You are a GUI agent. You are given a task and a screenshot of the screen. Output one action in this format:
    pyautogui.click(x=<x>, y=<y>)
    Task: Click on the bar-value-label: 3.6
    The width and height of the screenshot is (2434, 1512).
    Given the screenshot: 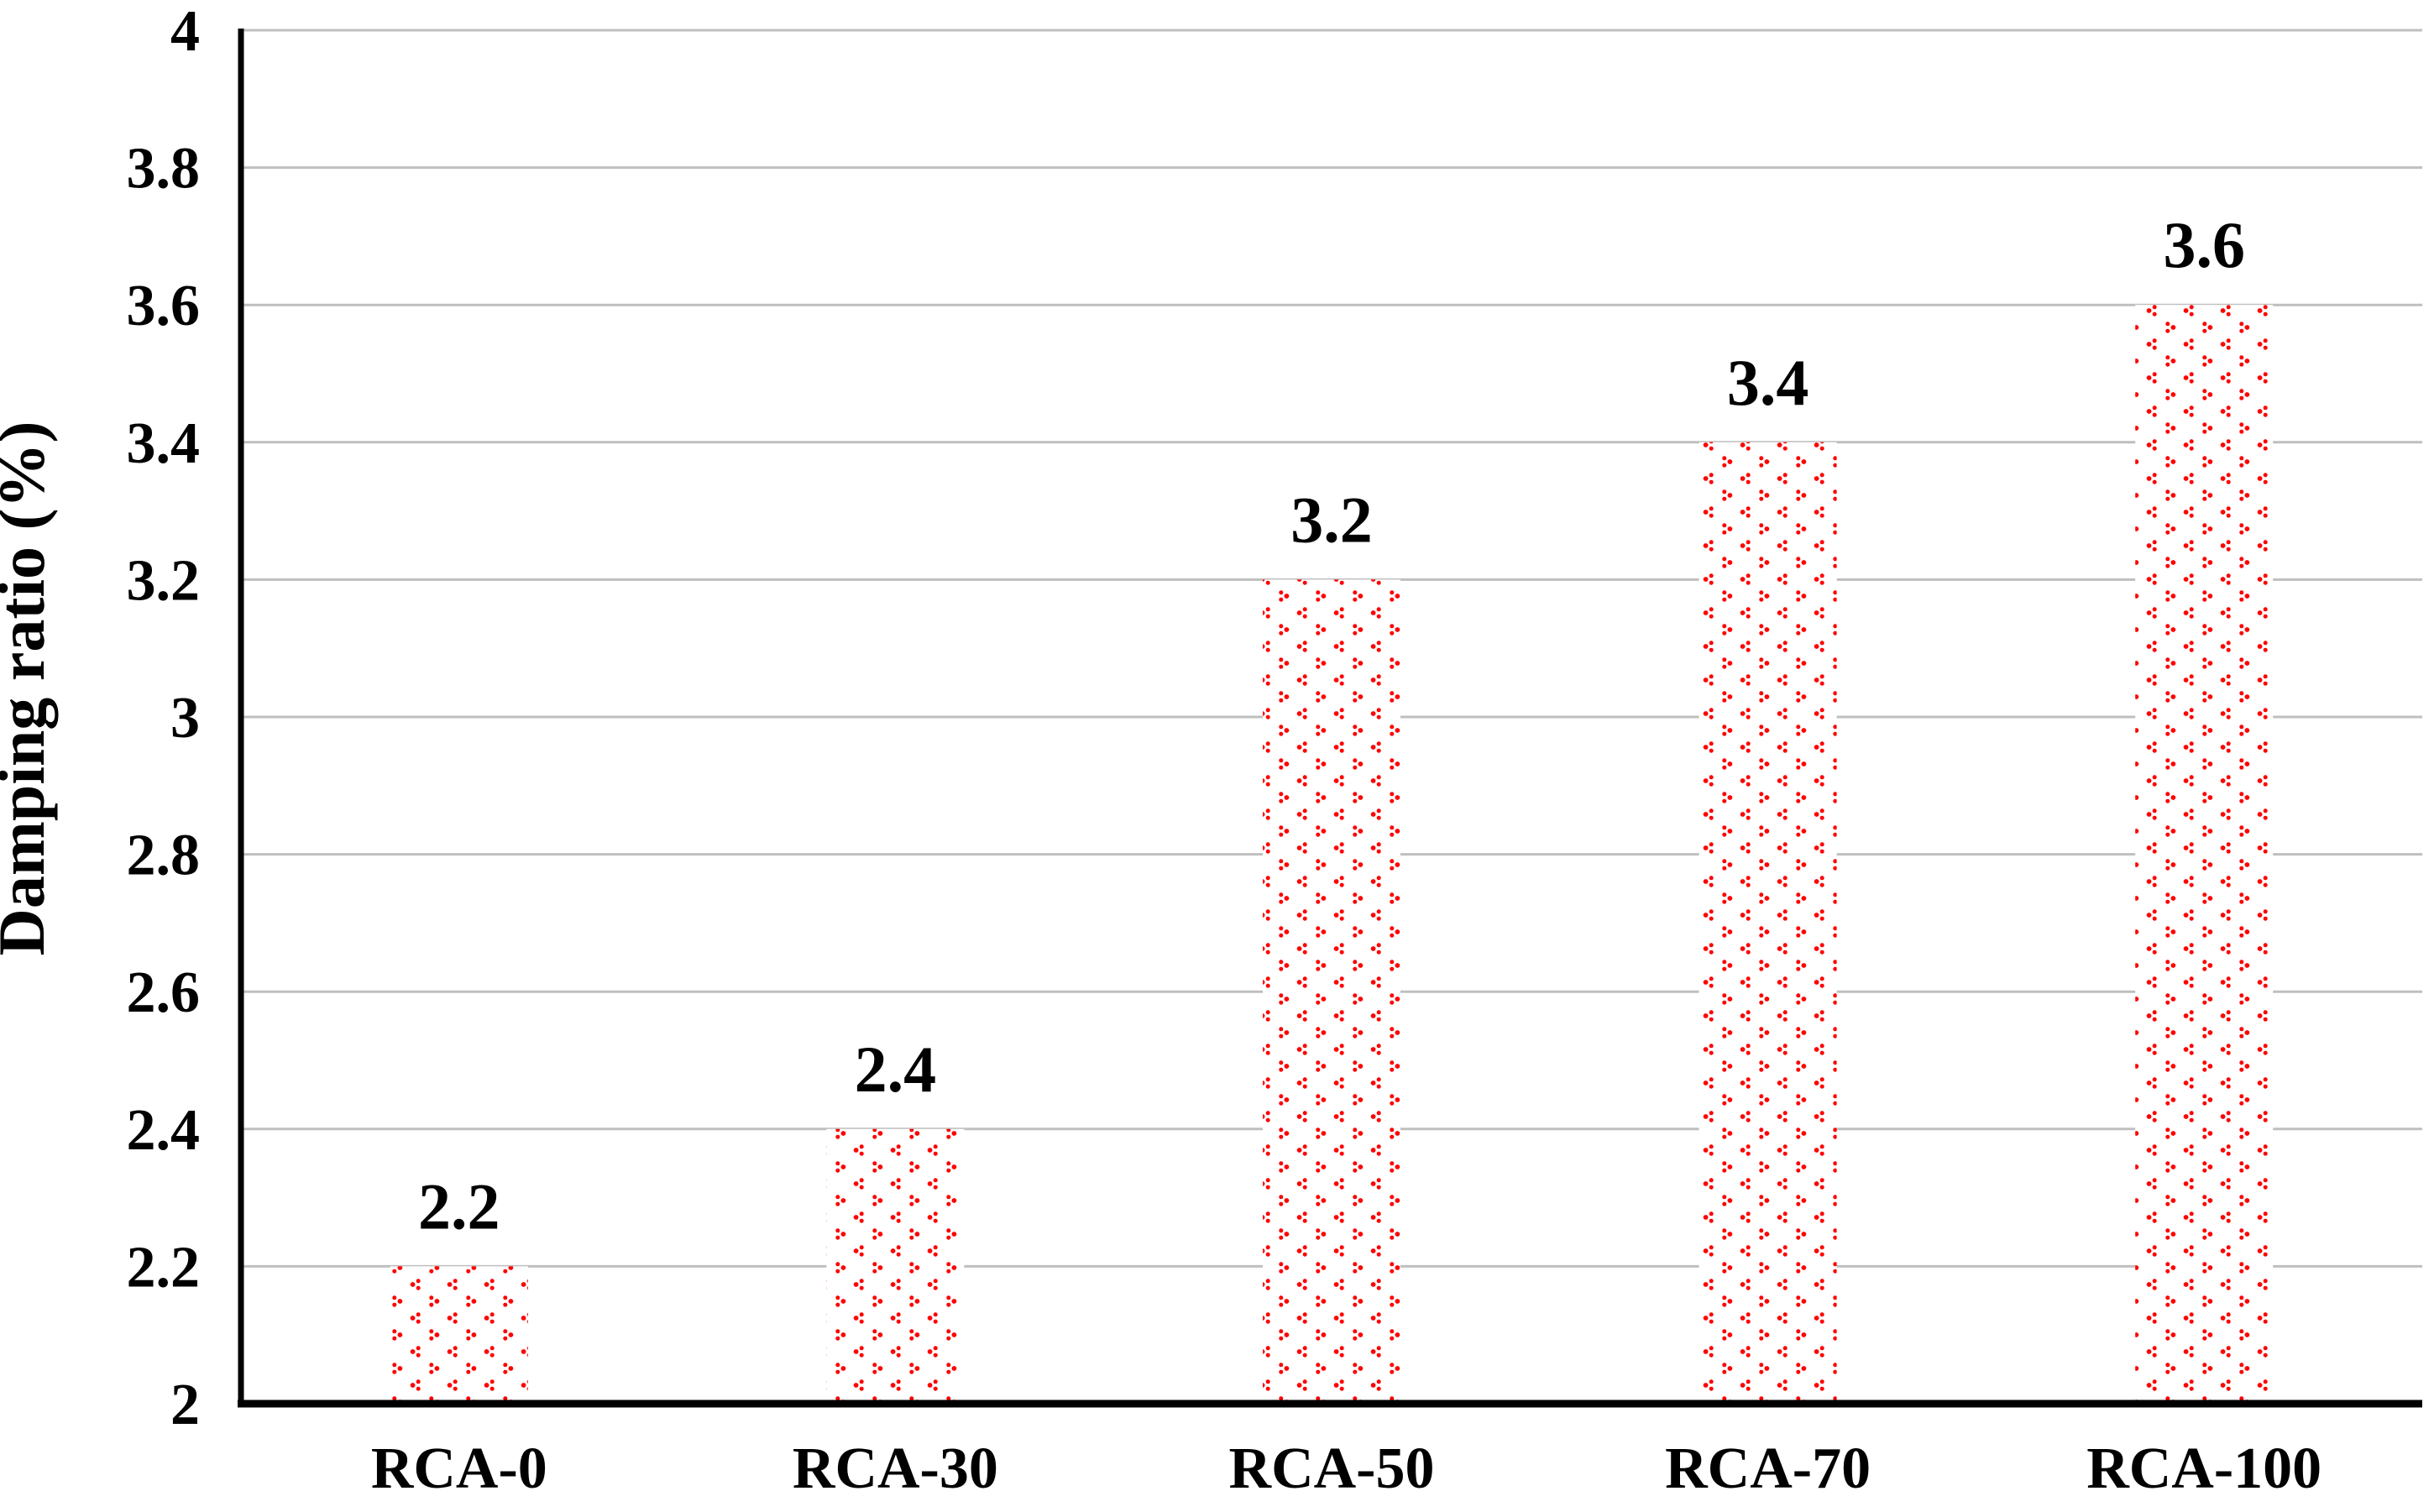 What is the action you would take?
    pyautogui.click(x=2204, y=244)
    